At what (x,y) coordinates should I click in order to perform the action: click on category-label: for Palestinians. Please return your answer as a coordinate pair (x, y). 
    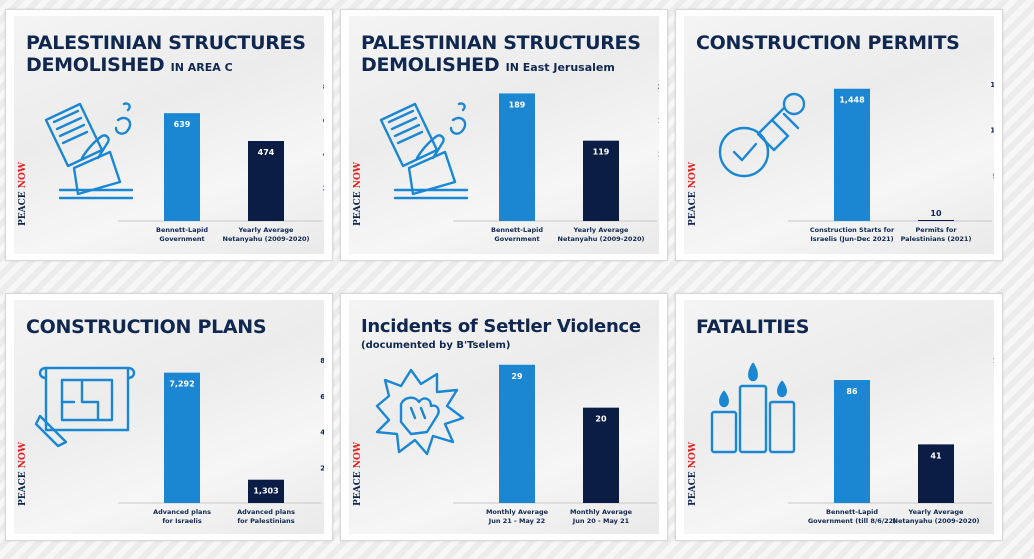
    Looking at the image, I should click on (265, 521).